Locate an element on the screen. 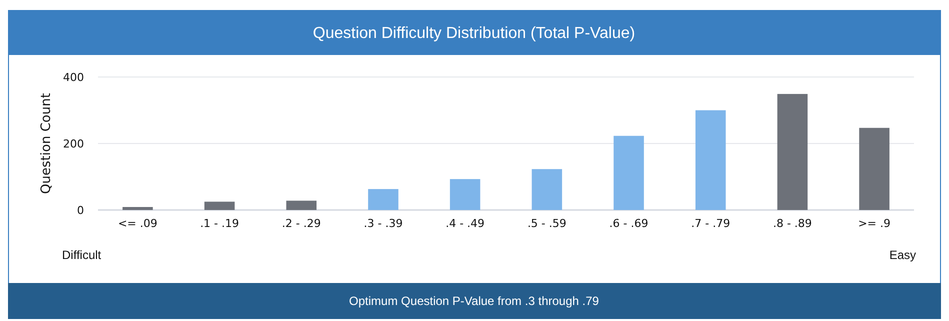 The image size is (949, 321). x-tick-label: .3 - .39 is located at coordinates (383, 223).